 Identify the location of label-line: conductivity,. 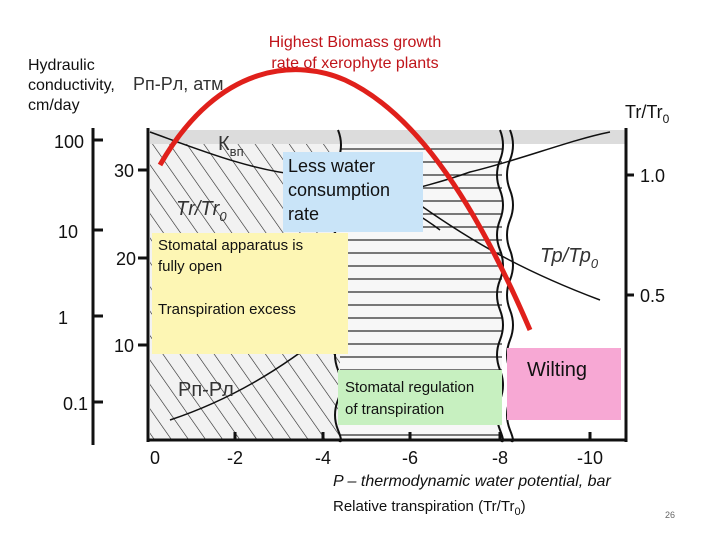
(71, 85).